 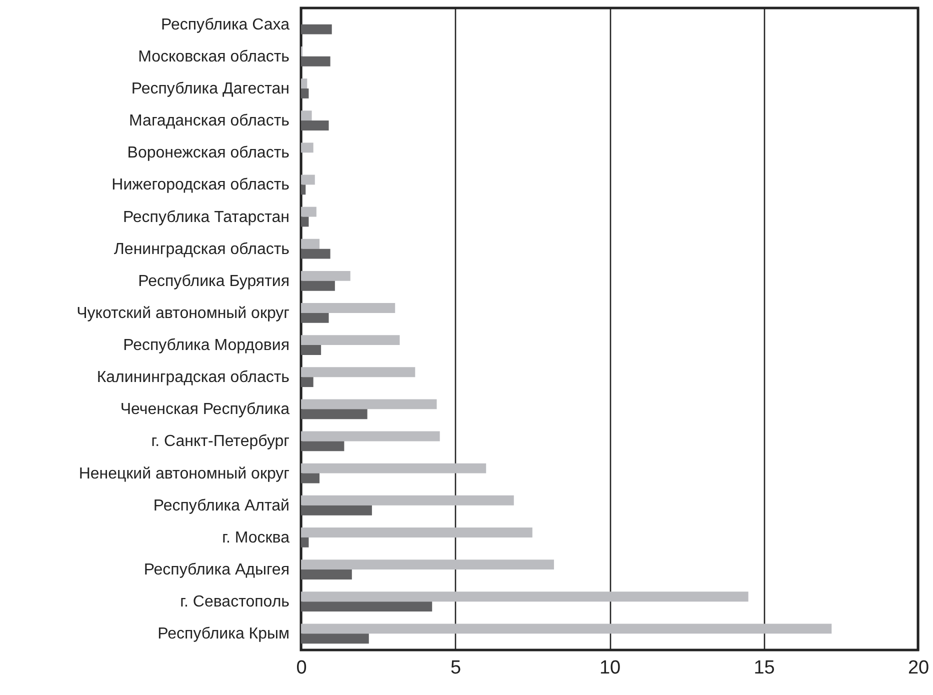 What do you see at coordinates (201, 185) in the screenshot?
I see `y-tick-label: Нижегородская область` at bounding box center [201, 185].